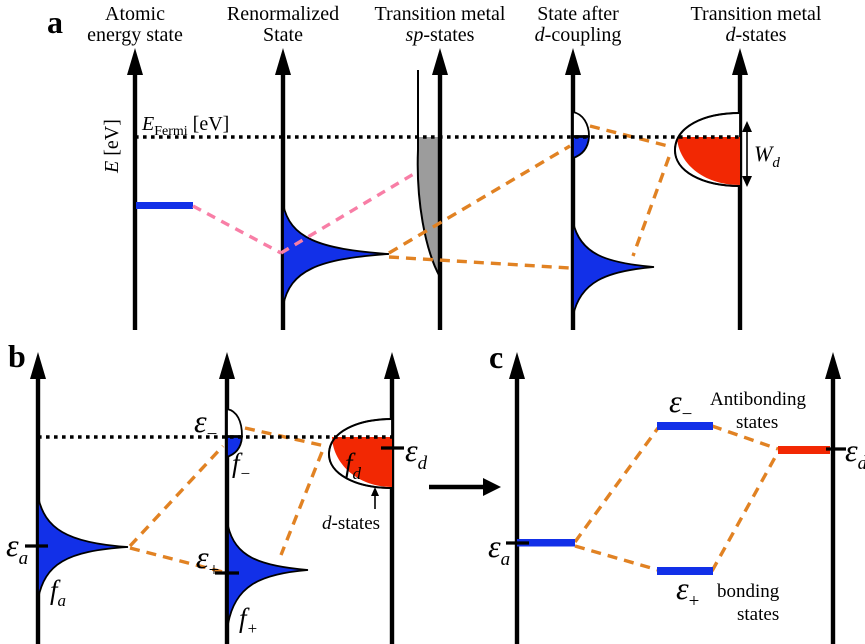 Image resolution: width=865 pixels, height=644 pixels. What do you see at coordinates (185, 126) in the screenshot?
I see `fermi-level-label: EFermi [eV]` at bounding box center [185, 126].